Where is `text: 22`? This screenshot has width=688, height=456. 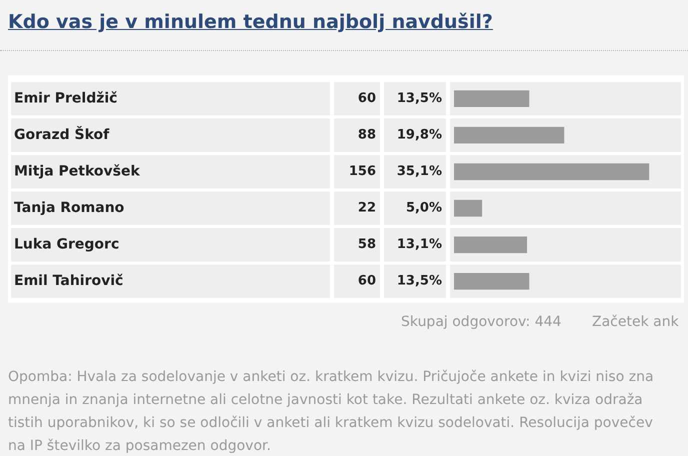
text: 22 is located at coordinates (367, 208).